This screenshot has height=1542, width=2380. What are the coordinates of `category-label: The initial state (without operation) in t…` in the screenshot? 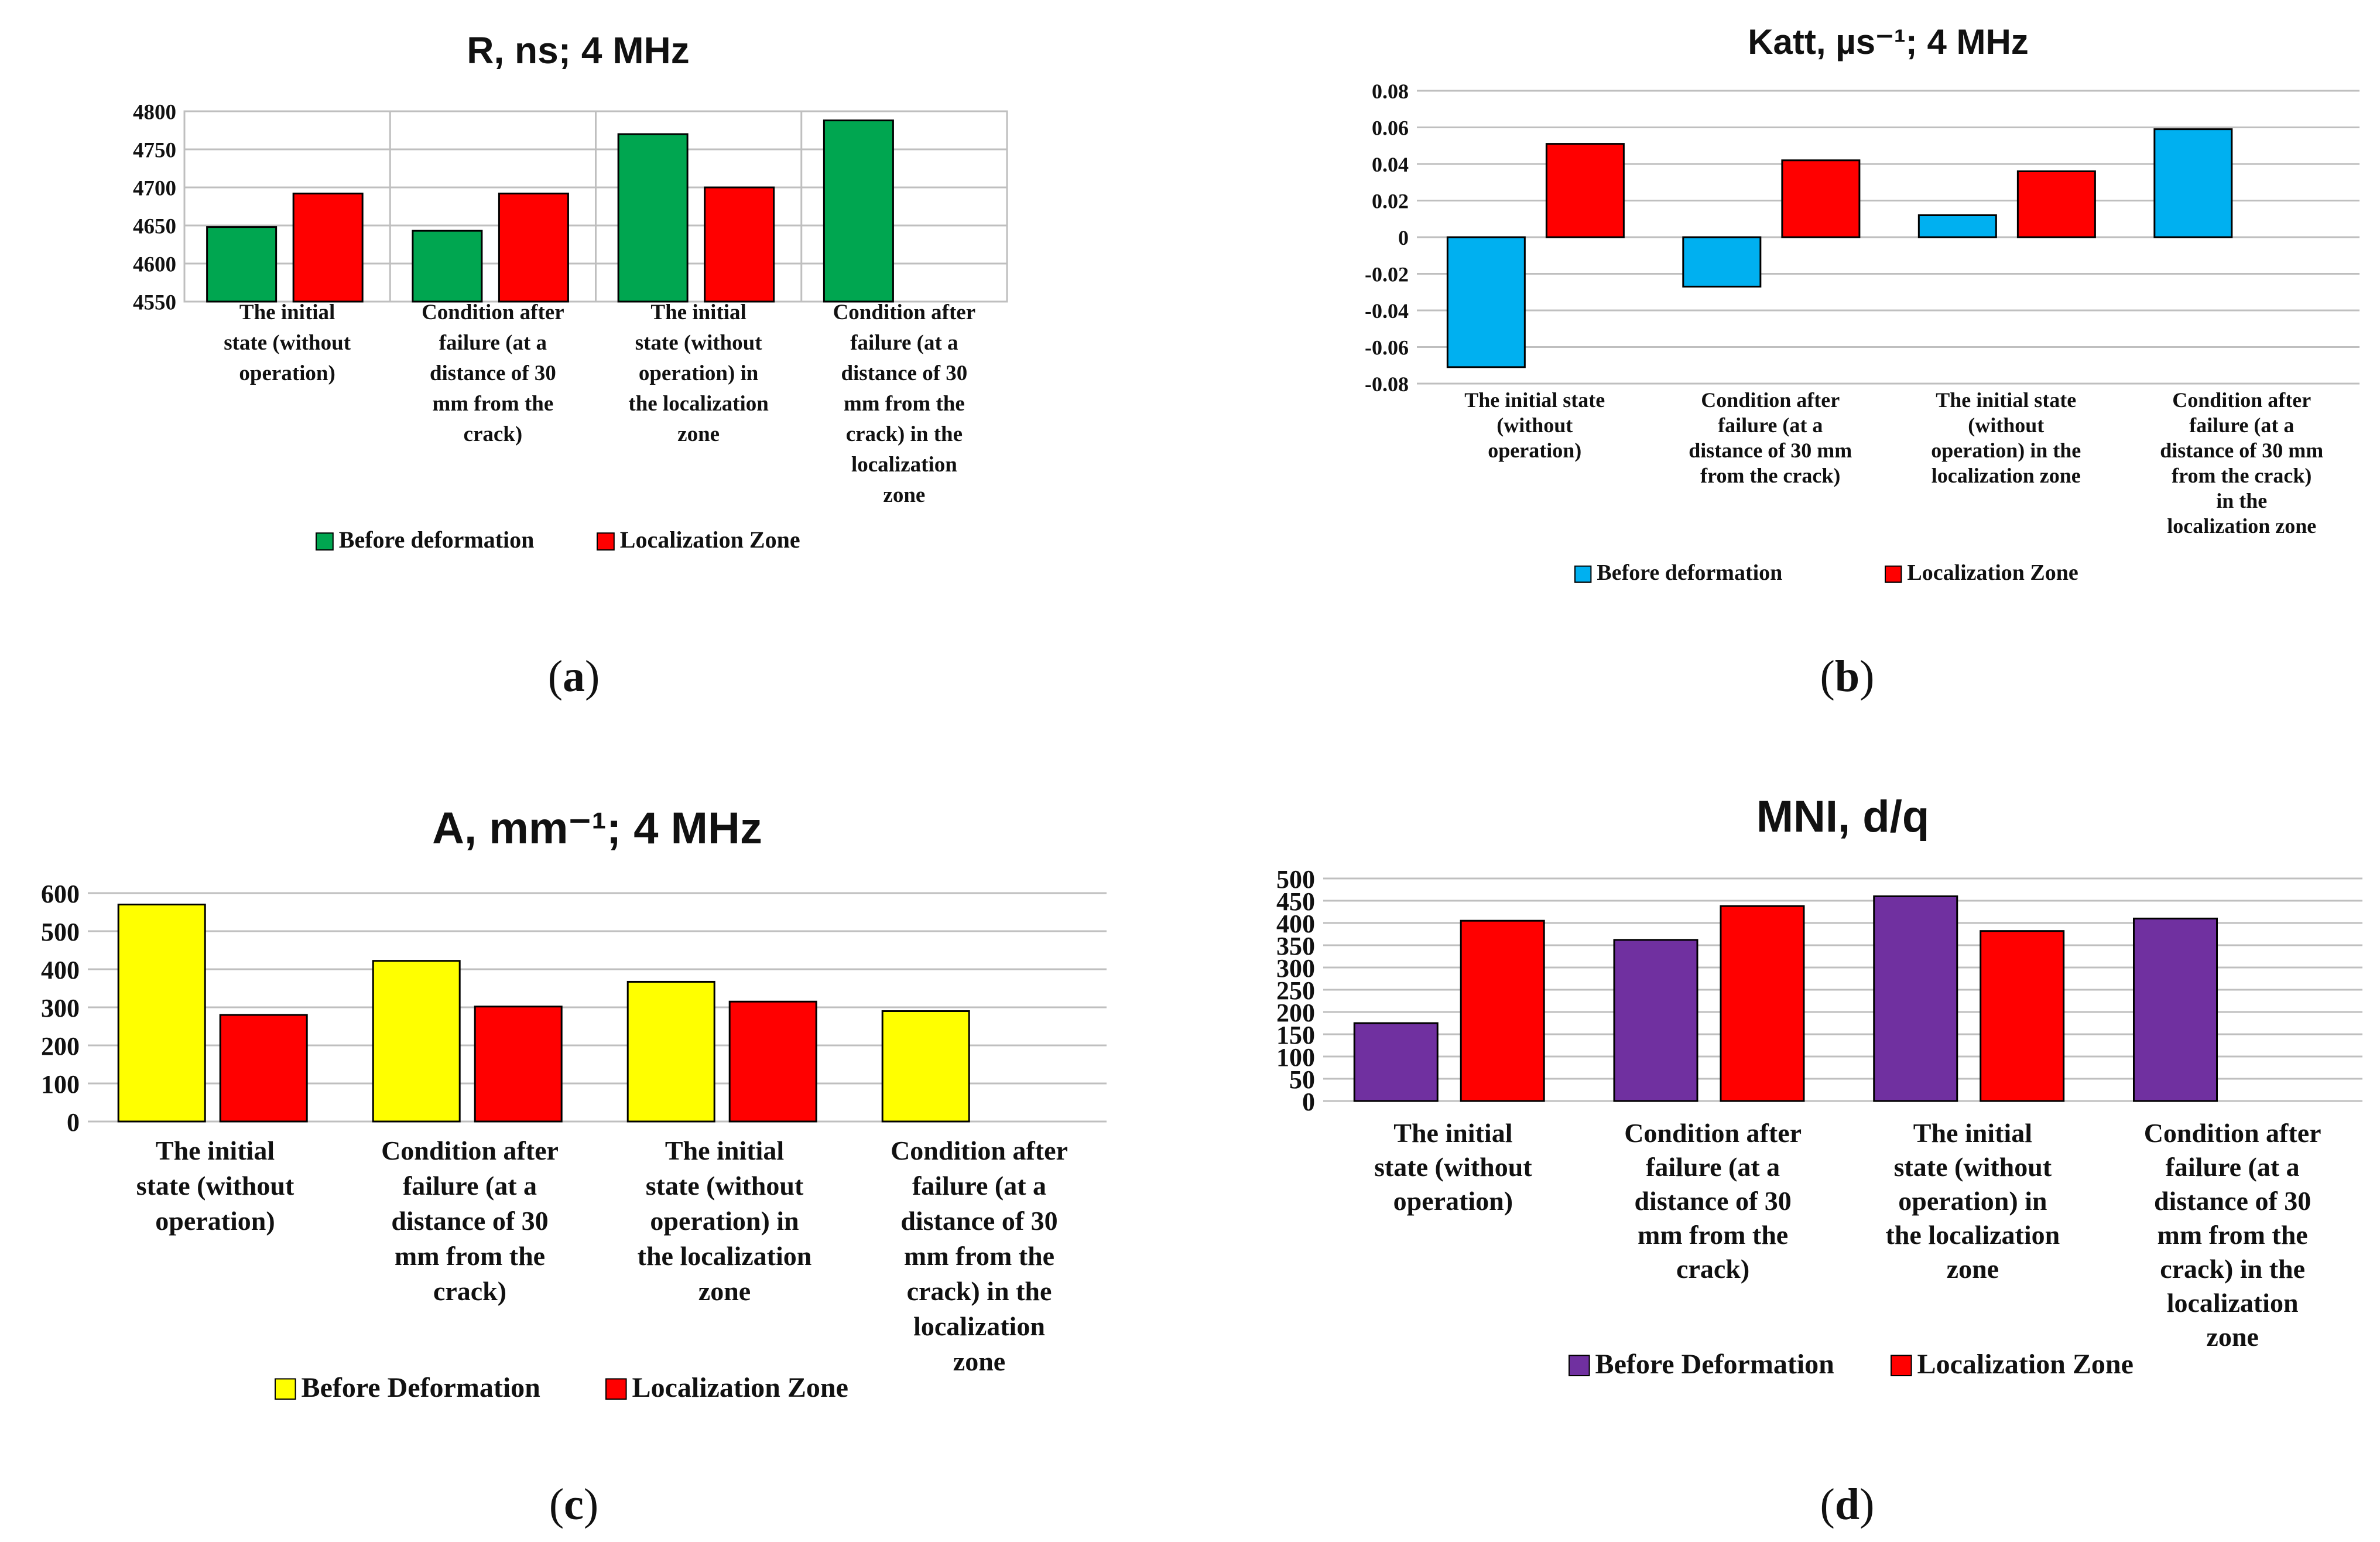 It's located at (2006, 437).